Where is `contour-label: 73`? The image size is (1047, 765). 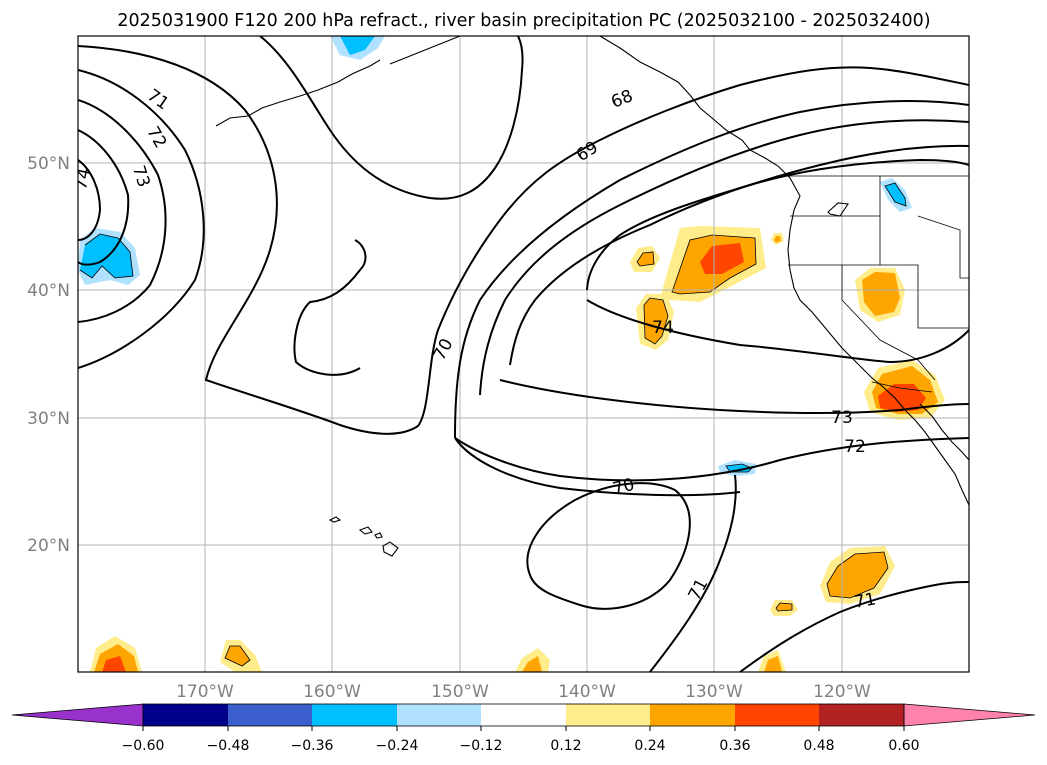
contour-label: 73 is located at coordinates (842, 418).